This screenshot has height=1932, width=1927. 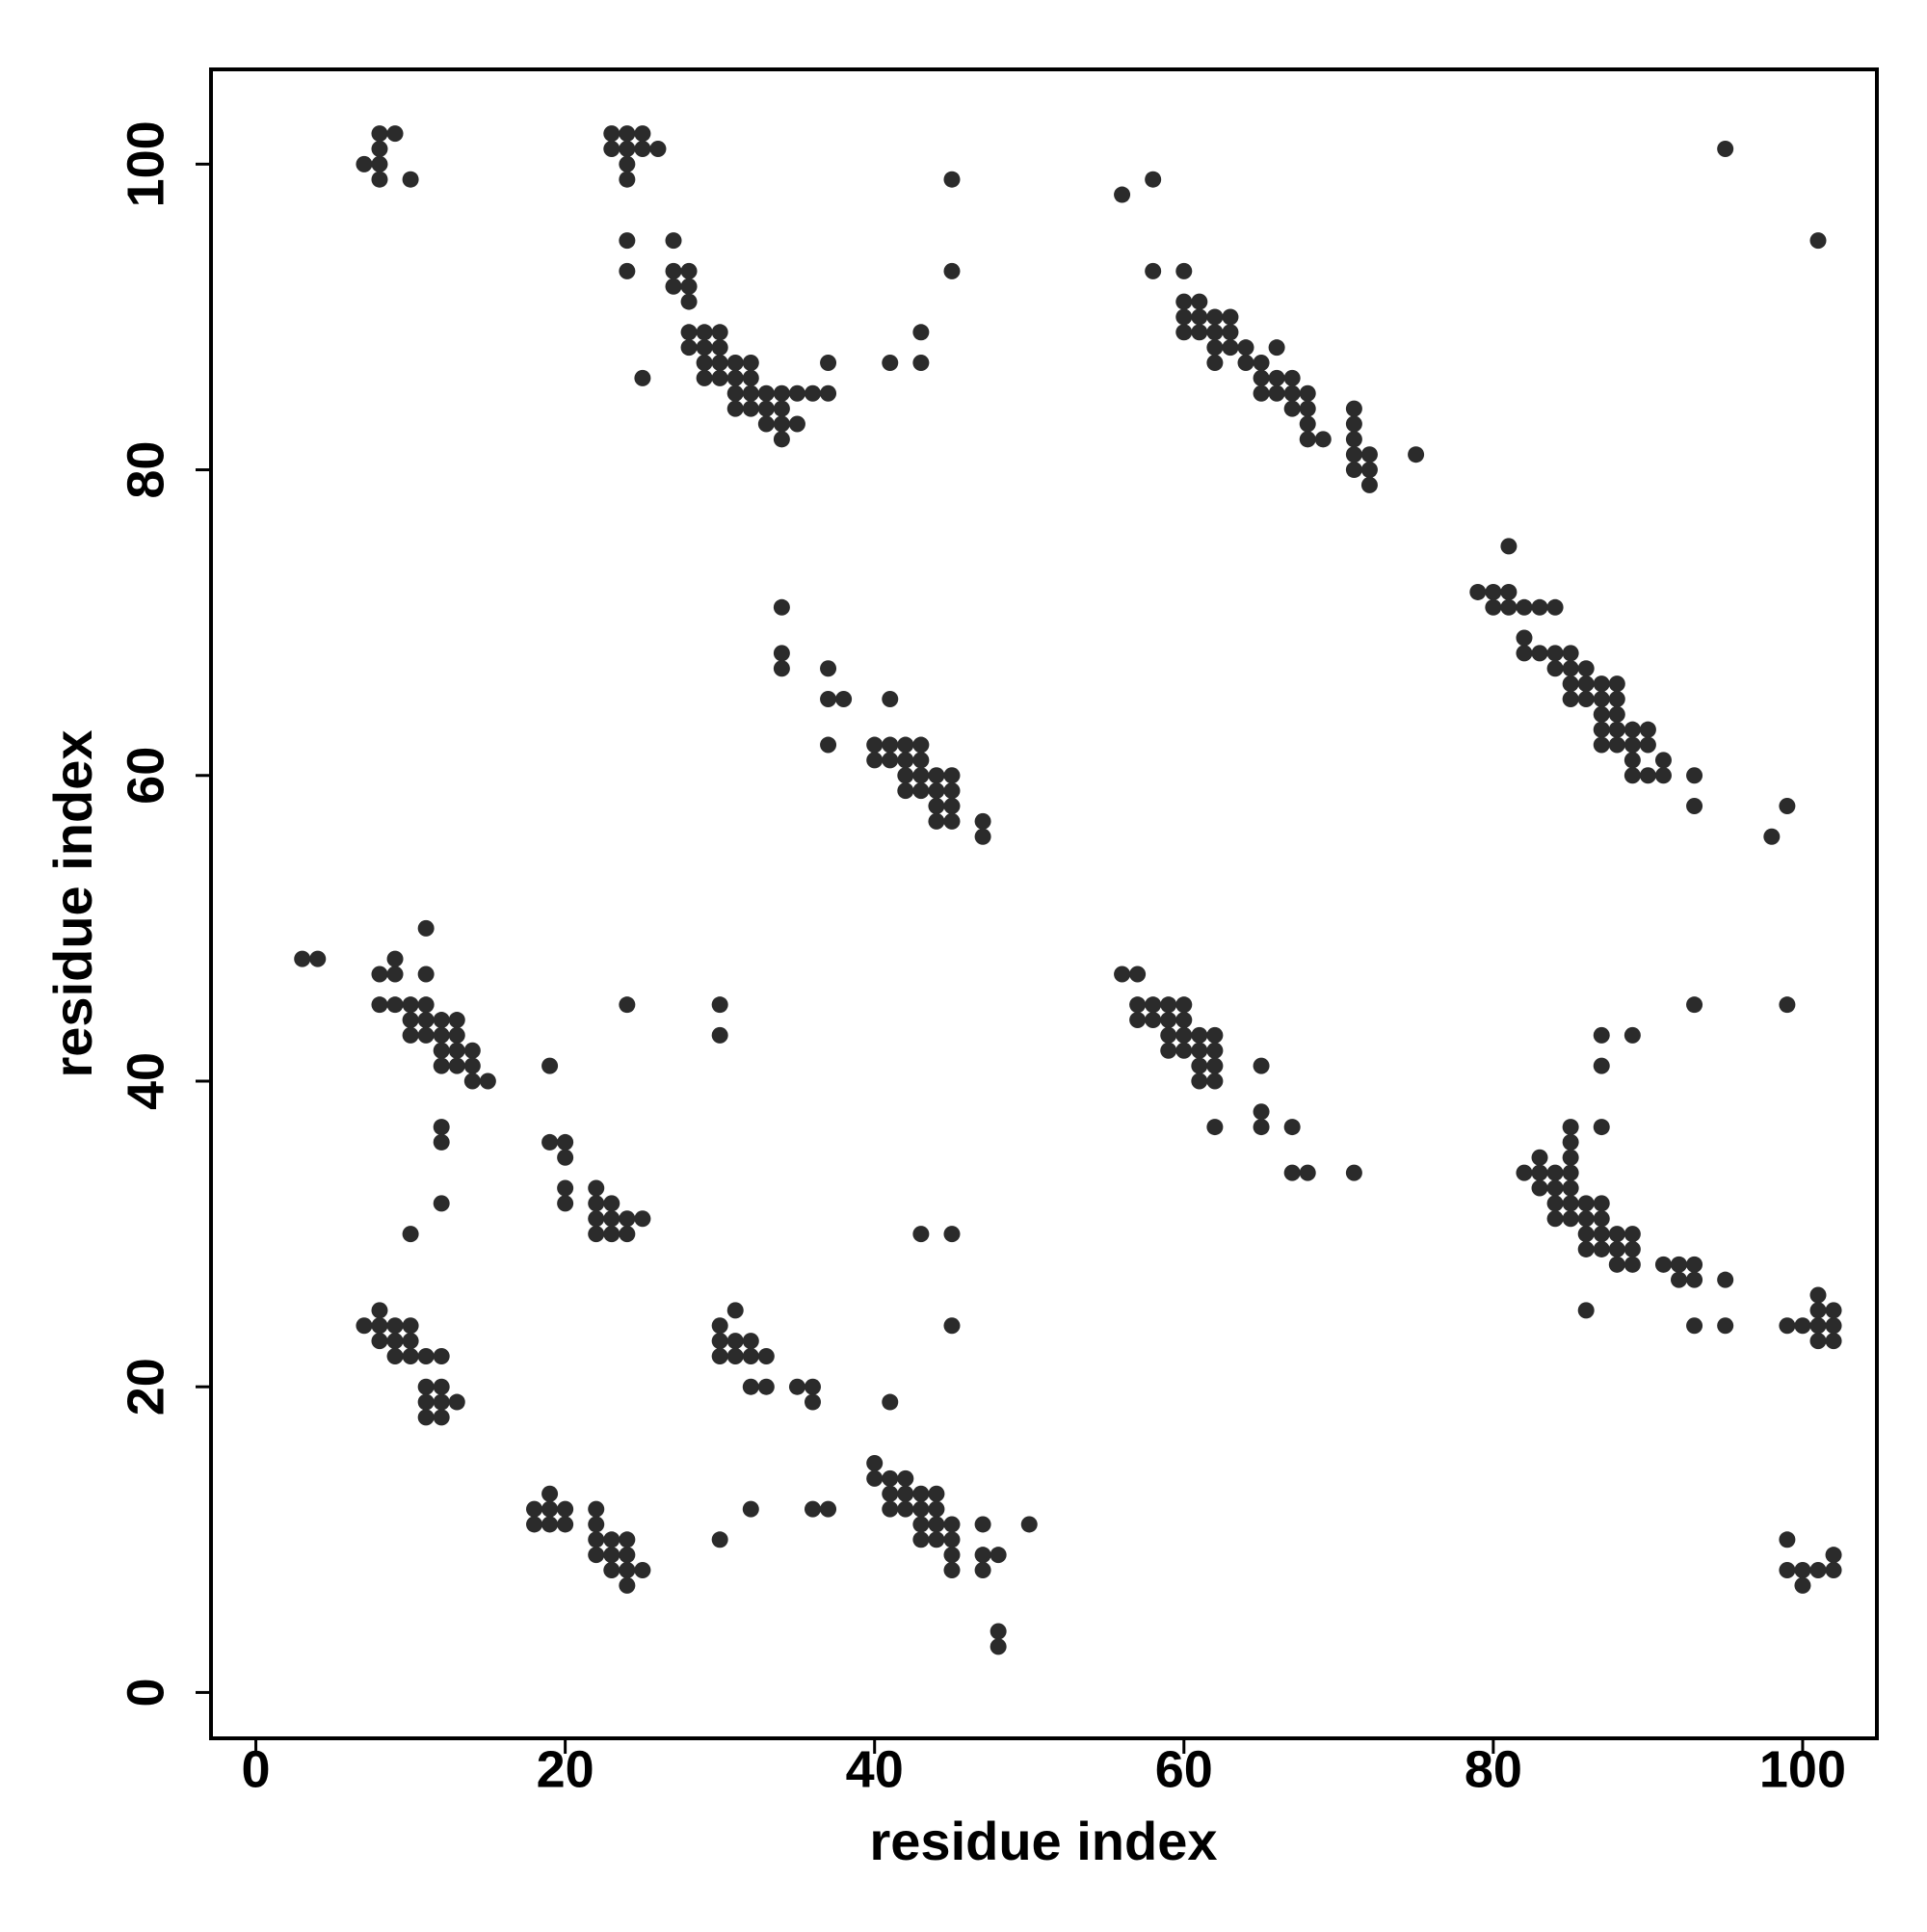 I want to click on y-tick-label: 20, so click(x=145, y=1387).